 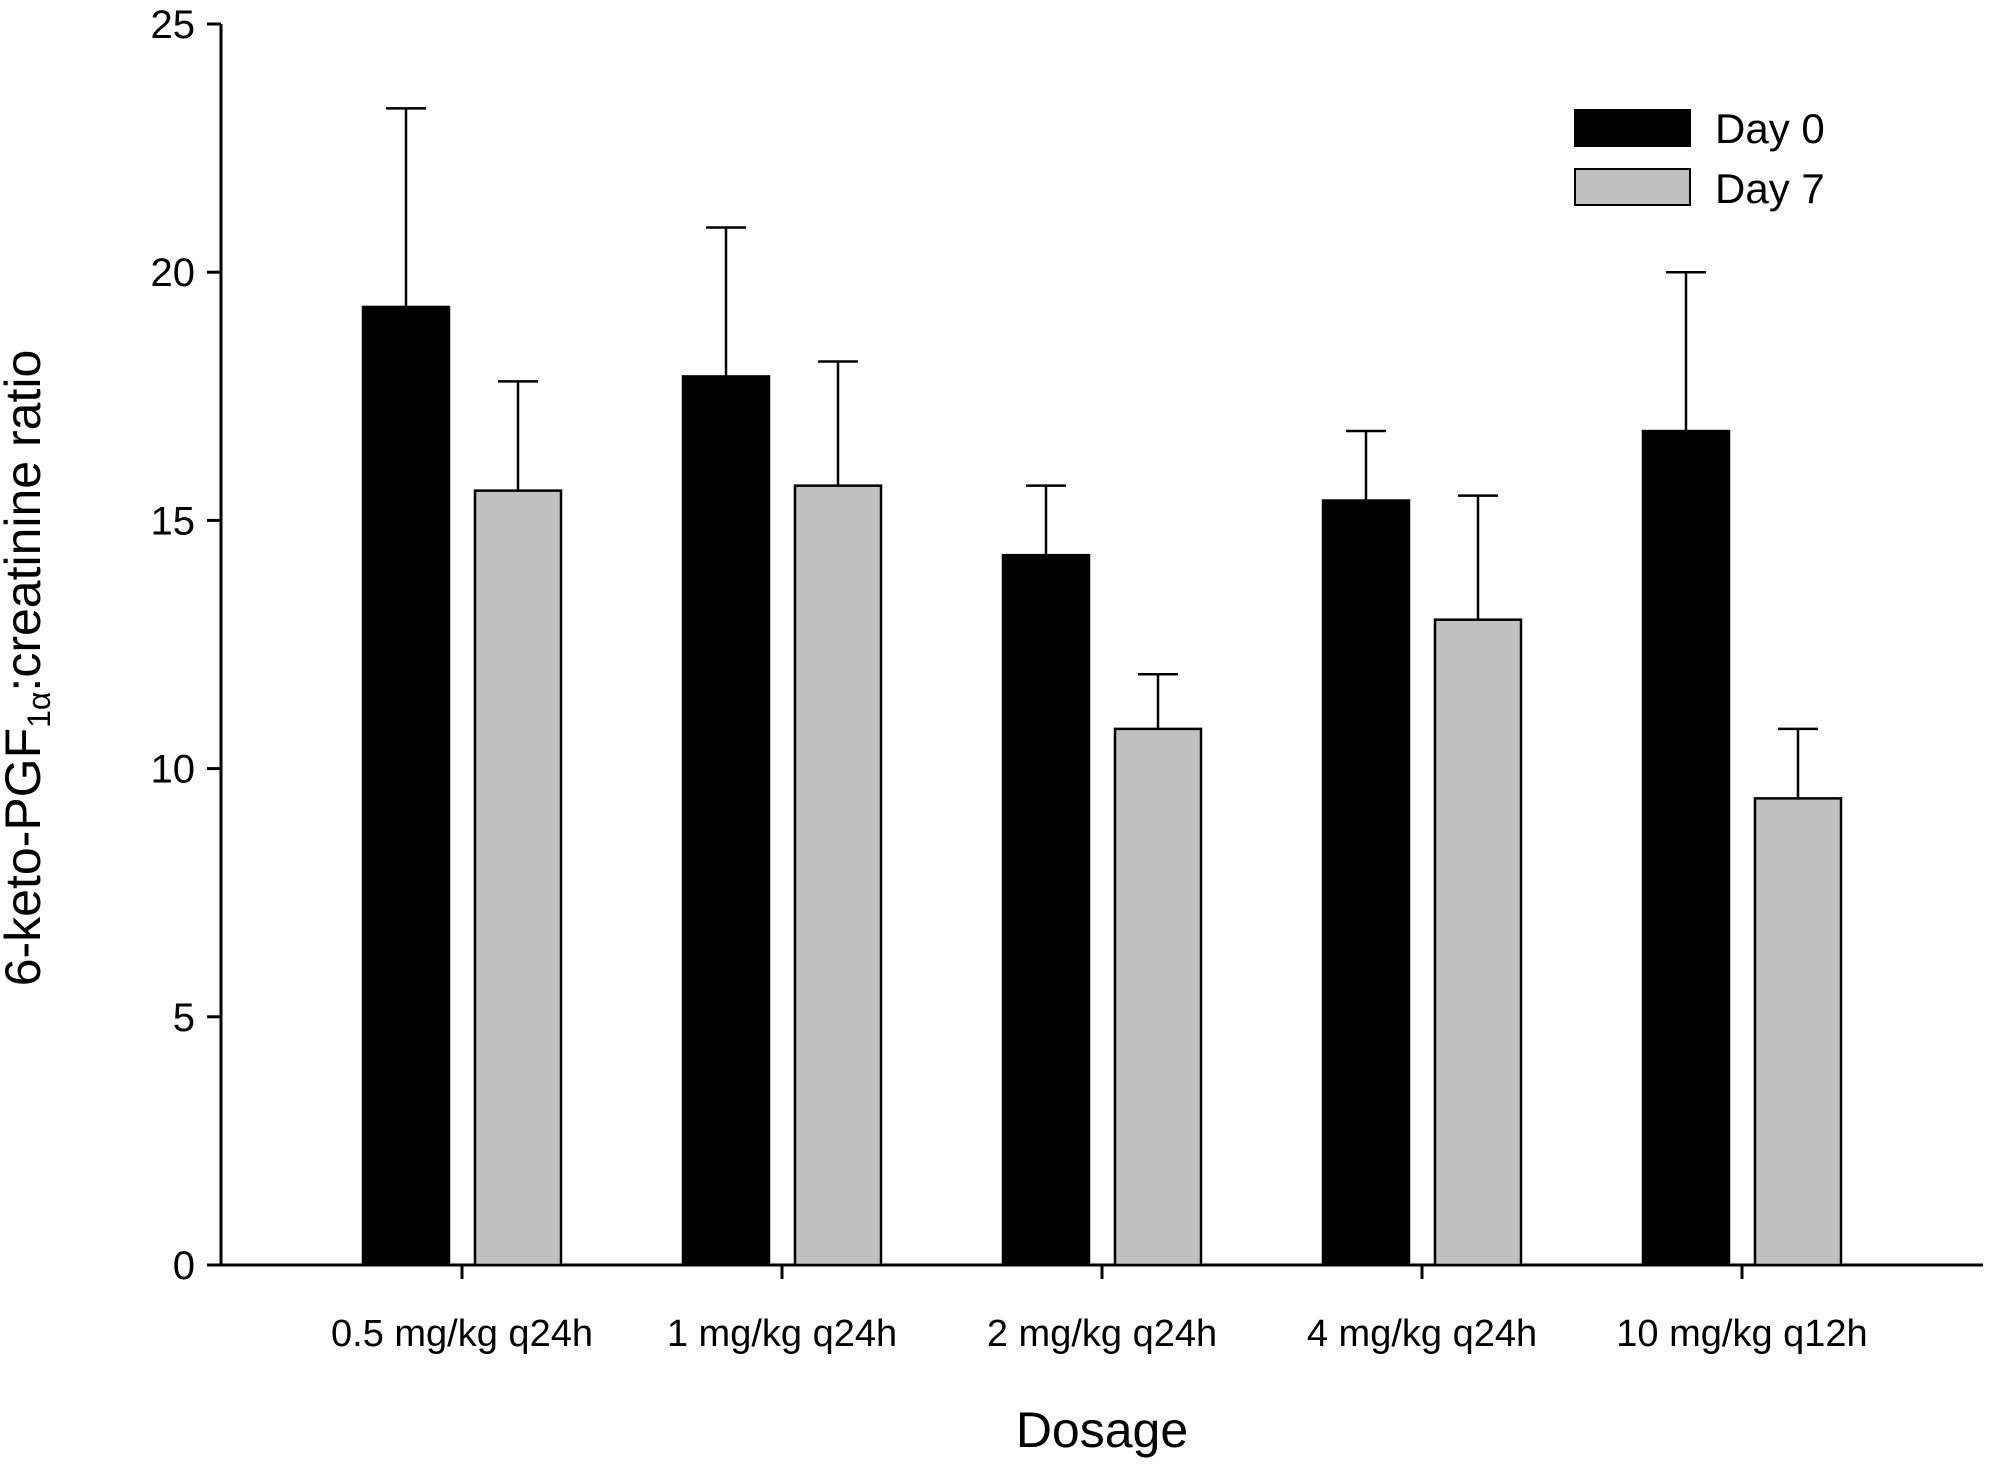 I want to click on x-tick-label: 1 mg/kg q24h, so click(x=782, y=1334).